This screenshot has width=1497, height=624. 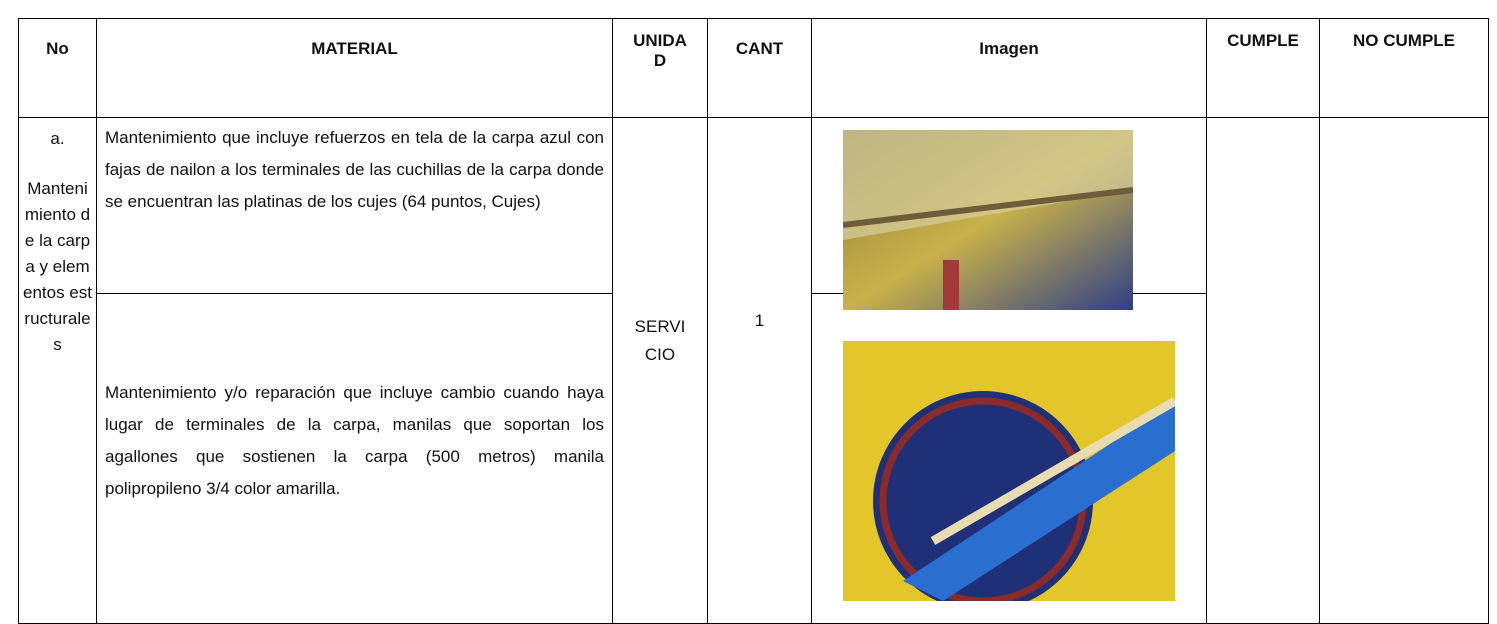 I want to click on cumple-cell, so click(x=1263, y=370).